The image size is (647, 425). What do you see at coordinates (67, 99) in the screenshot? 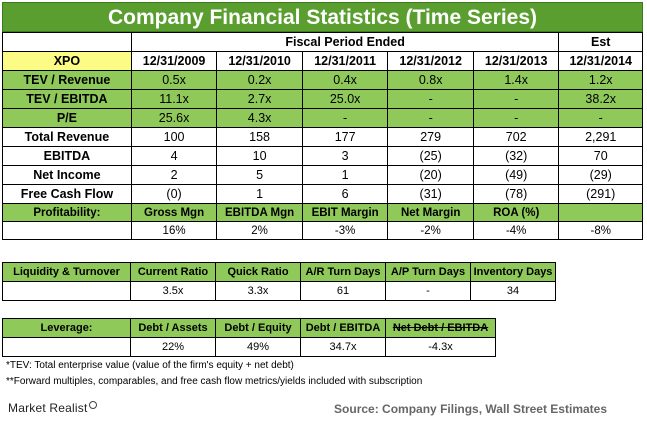
I see `row-label: TEV / EBITDA` at bounding box center [67, 99].